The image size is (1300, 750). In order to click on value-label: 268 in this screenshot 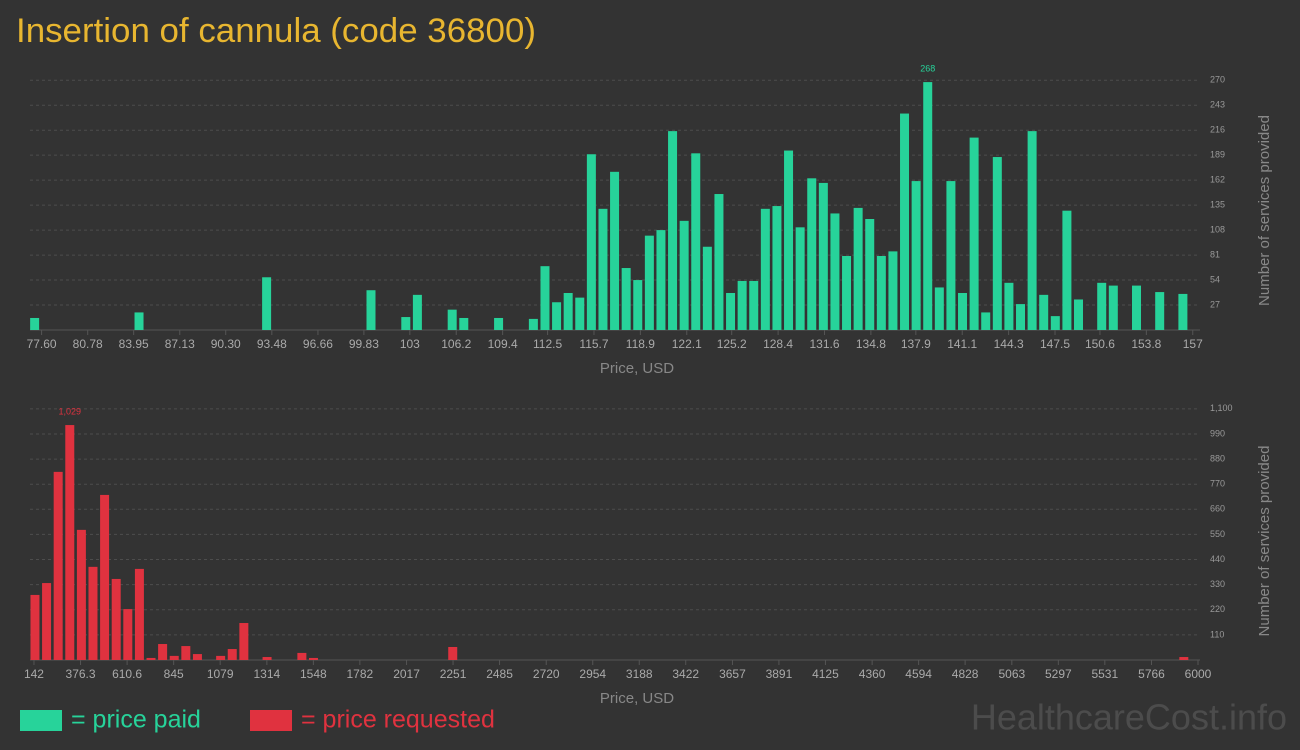, I will do `click(927, 68)`.